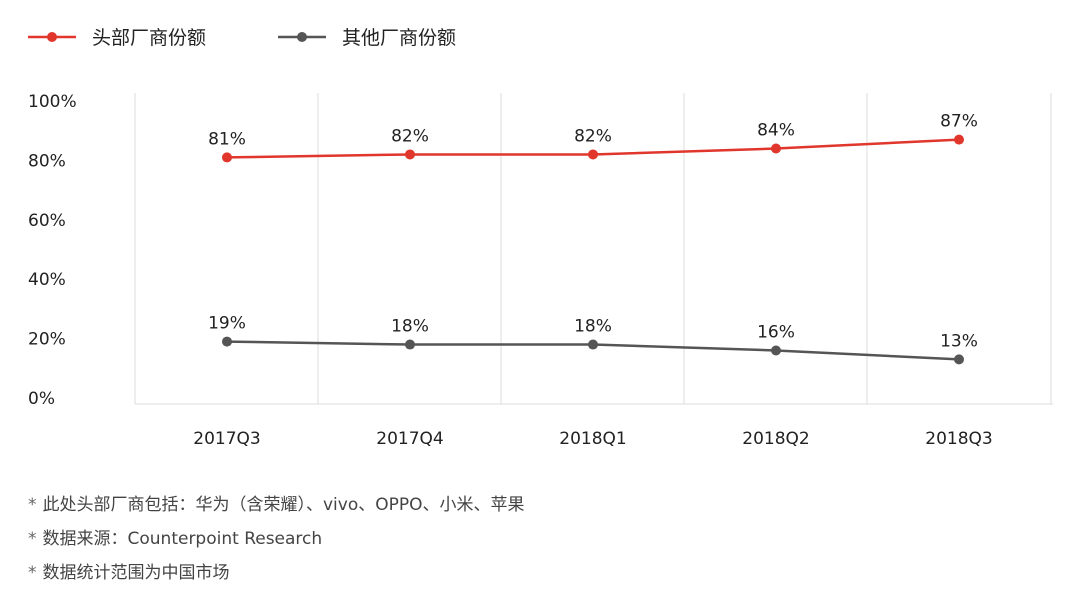 The height and width of the screenshot is (615, 1080). I want to click on y-tick-label: 40%, so click(47, 280).